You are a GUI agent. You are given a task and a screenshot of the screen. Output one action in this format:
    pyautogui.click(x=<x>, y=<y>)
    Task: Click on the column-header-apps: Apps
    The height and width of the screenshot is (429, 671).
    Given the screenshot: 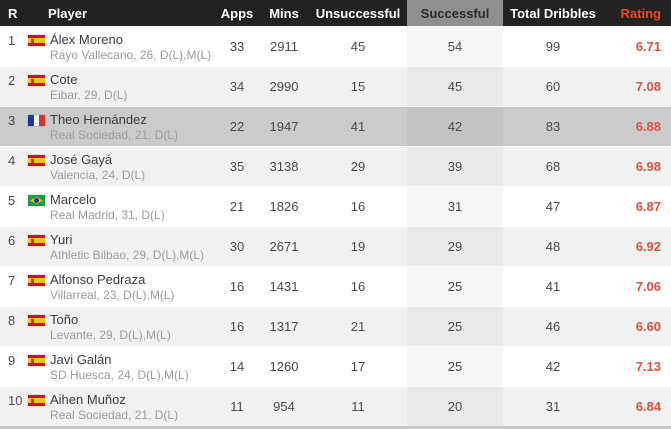 What is the action you would take?
    pyautogui.click(x=237, y=13)
    